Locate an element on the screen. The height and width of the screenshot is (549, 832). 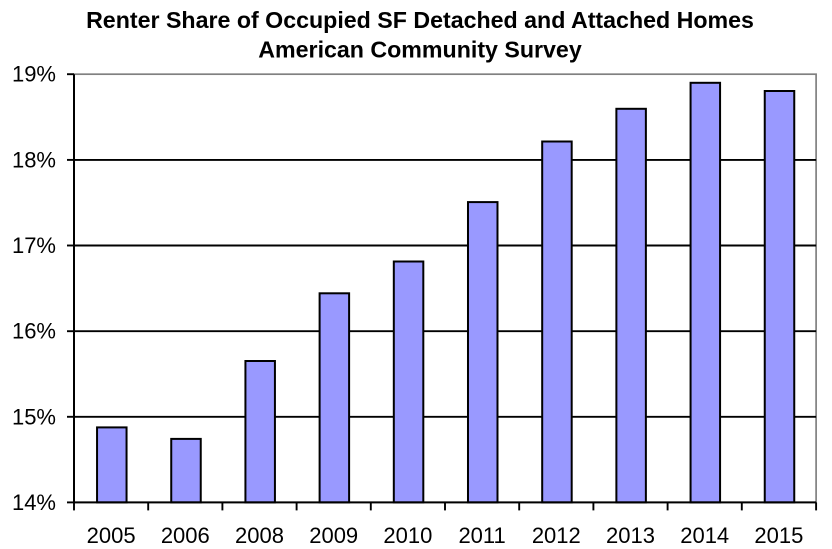
svg-text: 2012 is located at coordinates (556, 535).